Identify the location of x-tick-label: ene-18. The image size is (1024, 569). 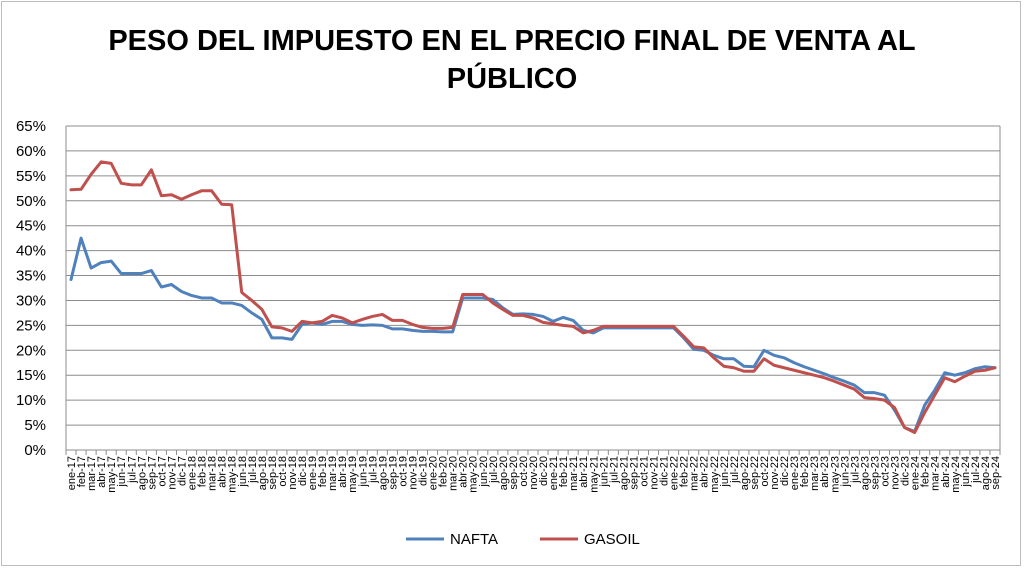
(193, 473).